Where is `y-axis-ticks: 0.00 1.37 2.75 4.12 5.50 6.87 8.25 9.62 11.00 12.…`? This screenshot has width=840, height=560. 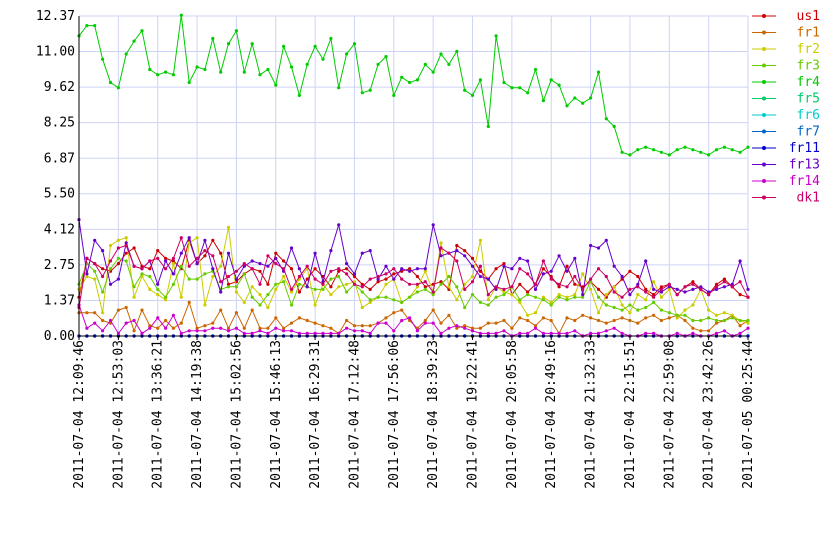
y-axis-ticks: 0.00 1.37 2.75 4.12 5.50 6.87 8.25 9.62 11.00 12.… is located at coordinates (55, 176).